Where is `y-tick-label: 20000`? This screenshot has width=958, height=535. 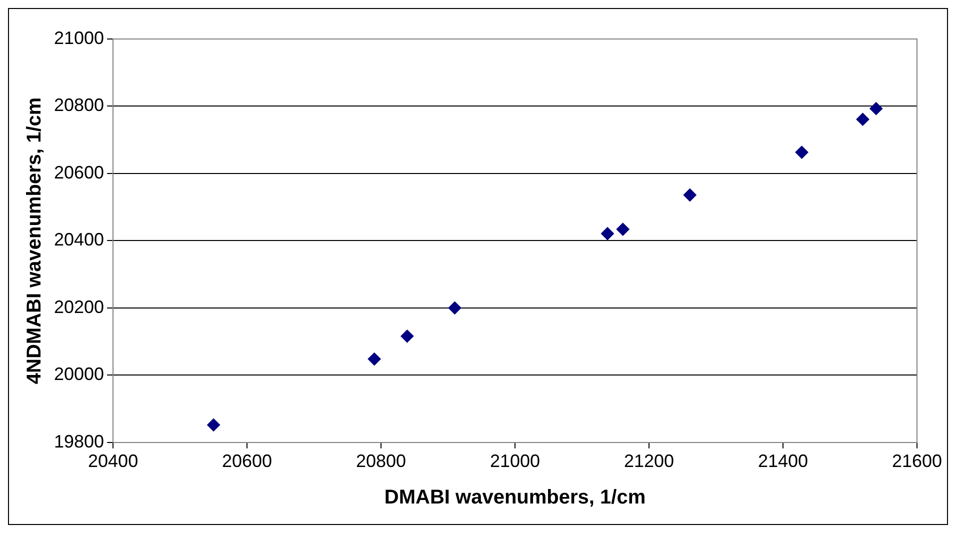
y-tick-label: 20000 is located at coordinates (79, 374).